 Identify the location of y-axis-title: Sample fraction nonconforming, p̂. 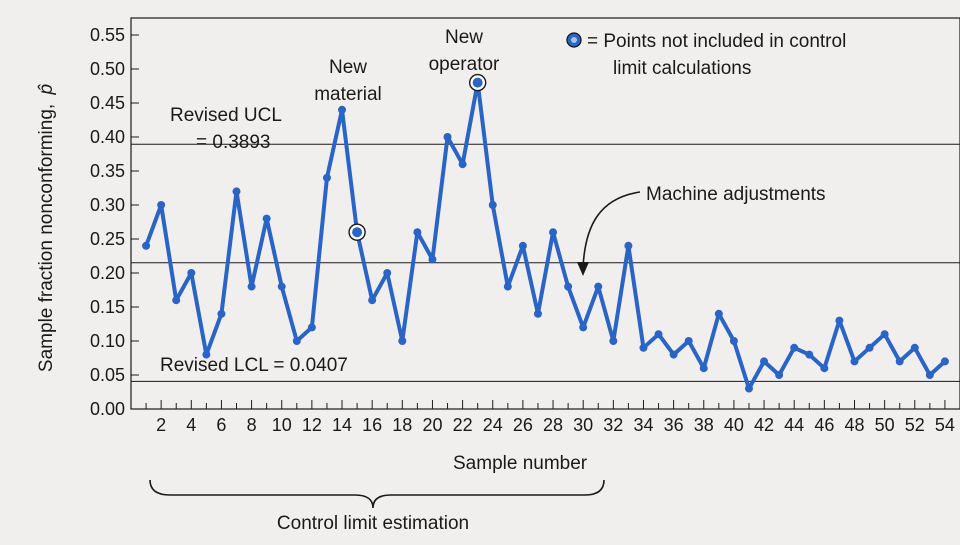
(46, 227).